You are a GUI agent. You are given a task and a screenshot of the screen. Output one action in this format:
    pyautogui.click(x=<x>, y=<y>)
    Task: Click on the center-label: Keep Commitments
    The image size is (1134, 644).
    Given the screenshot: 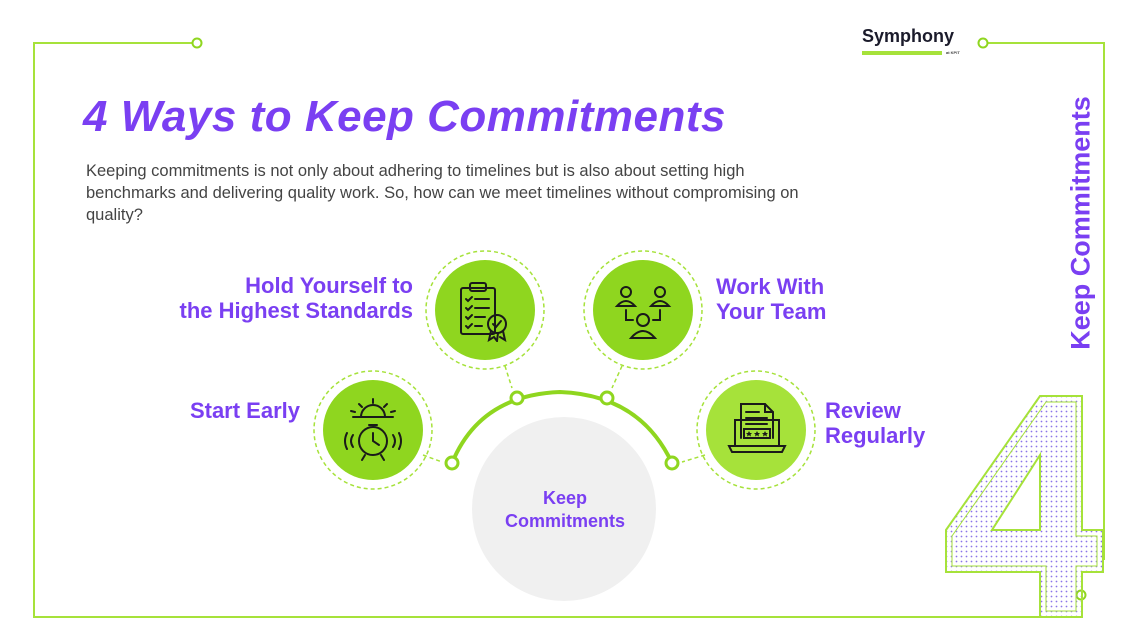 What is the action you would take?
    pyautogui.click(x=565, y=510)
    